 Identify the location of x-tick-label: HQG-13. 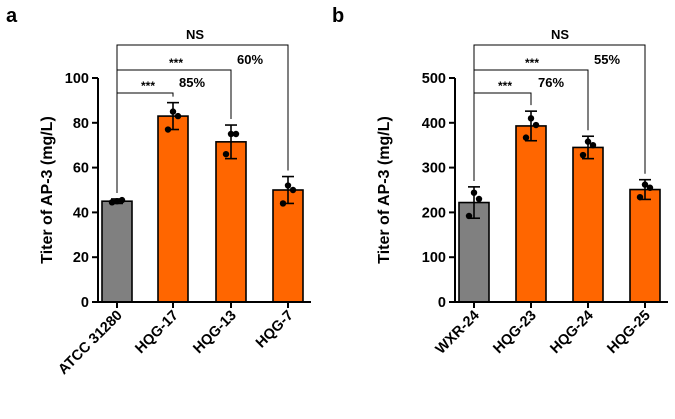
(214, 332).